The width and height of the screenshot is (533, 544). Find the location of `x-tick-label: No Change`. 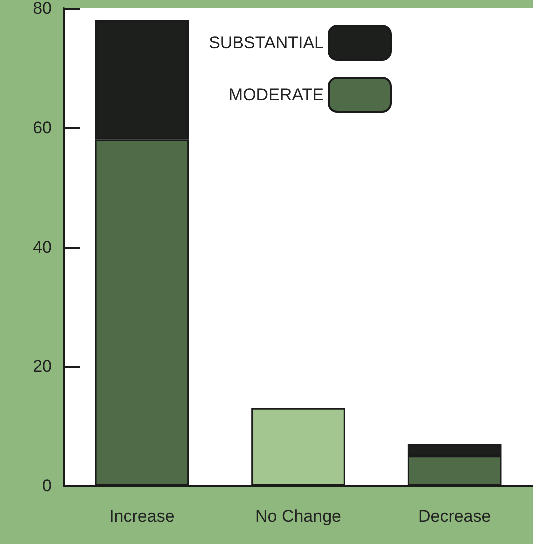

x-tick-label: No Change is located at coordinates (298, 516).